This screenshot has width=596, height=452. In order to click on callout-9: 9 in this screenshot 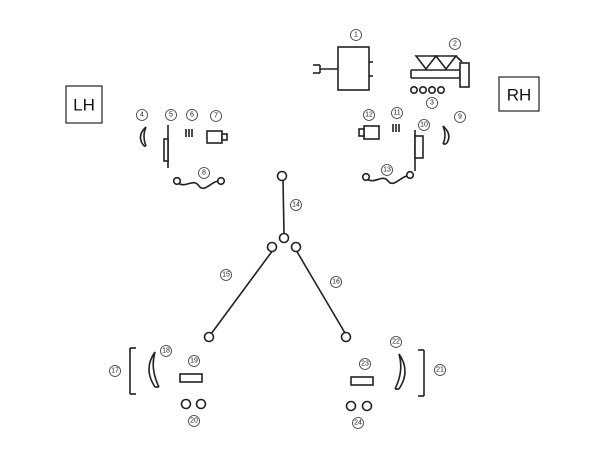, I will do `click(460, 117)`.